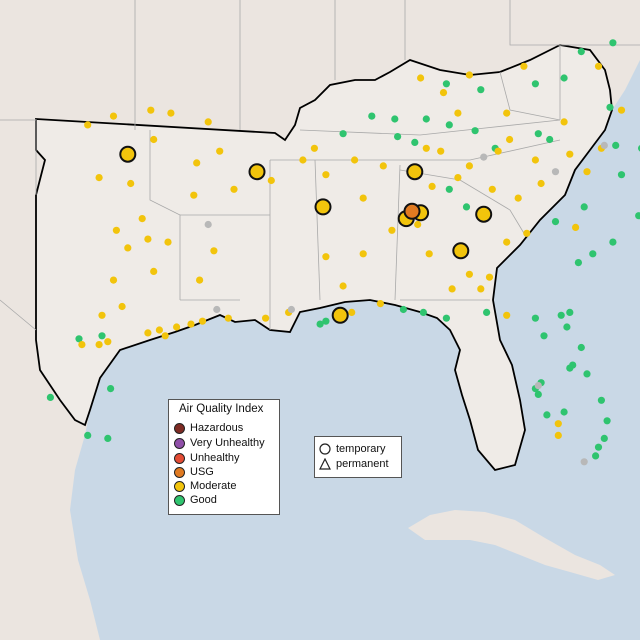 This screenshot has width=640, height=640. I want to click on legend-label: Good, so click(203, 500).